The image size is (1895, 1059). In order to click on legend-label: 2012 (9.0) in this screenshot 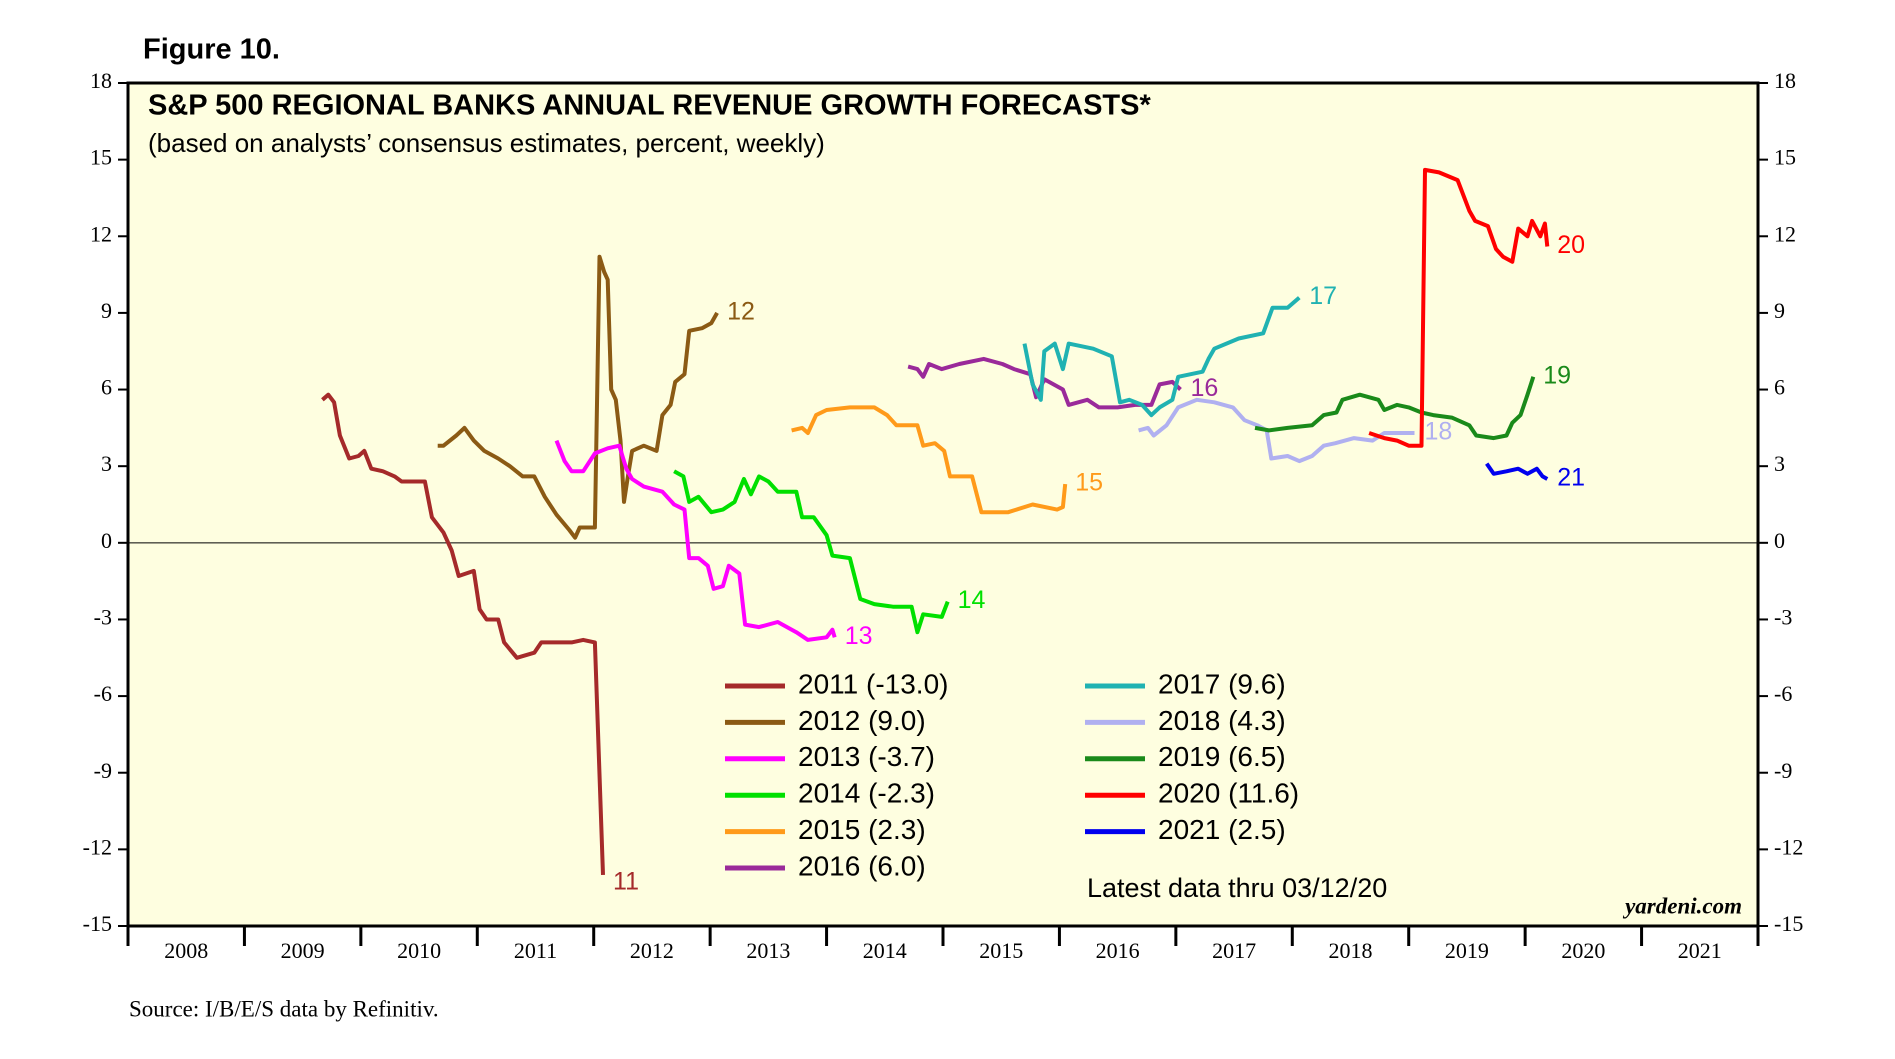, I will do `click(862, 720)`.